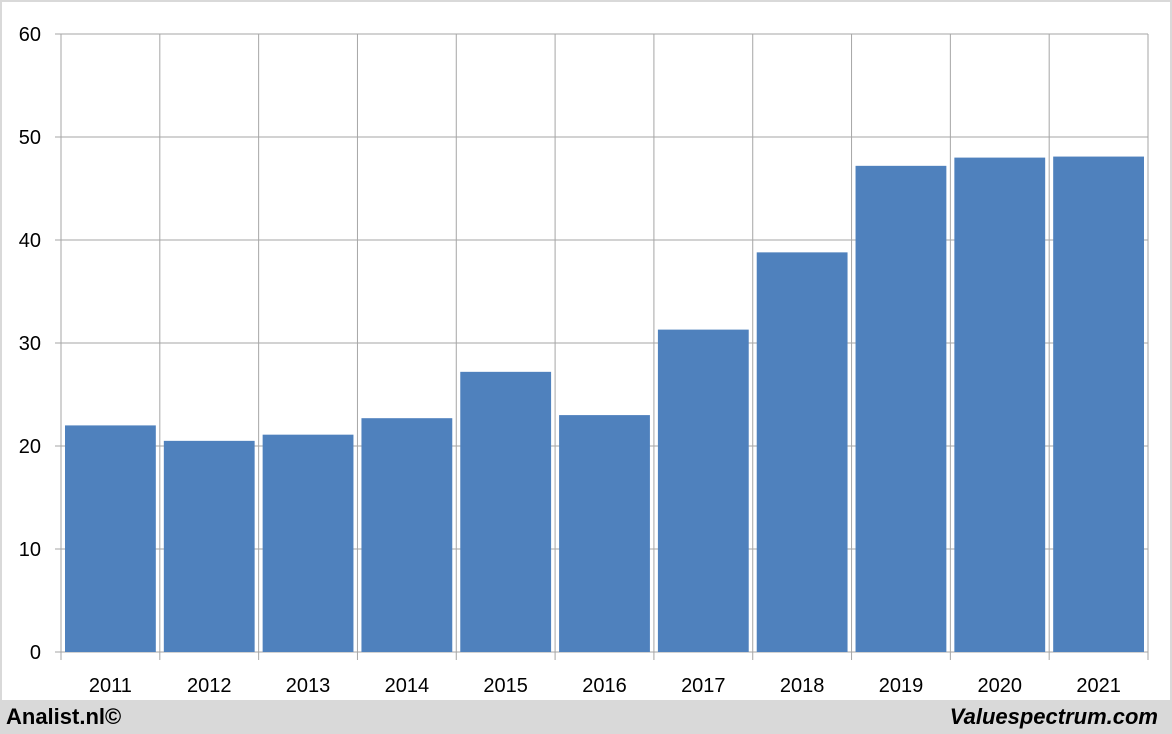 Image resolution: width=1172 pixels, height=734 pixels. I want to click on x-tick-label: 2012, so click(209, 686).